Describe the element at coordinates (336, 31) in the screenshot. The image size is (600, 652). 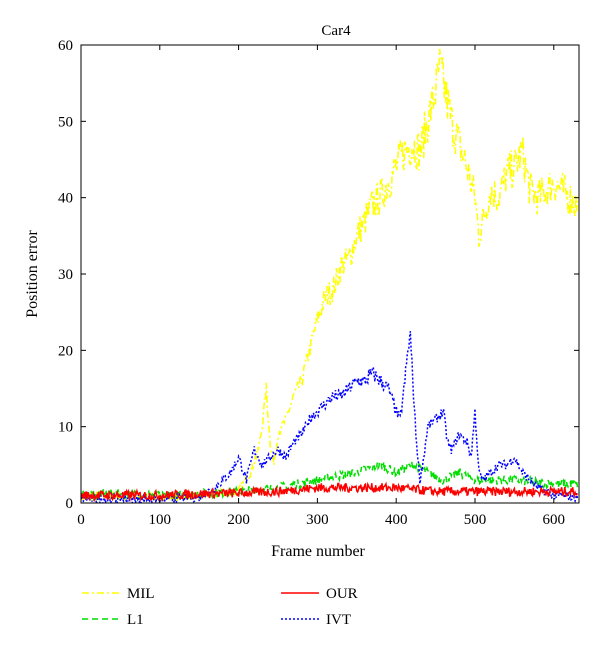
I see `chart-title: Car4` at that location.